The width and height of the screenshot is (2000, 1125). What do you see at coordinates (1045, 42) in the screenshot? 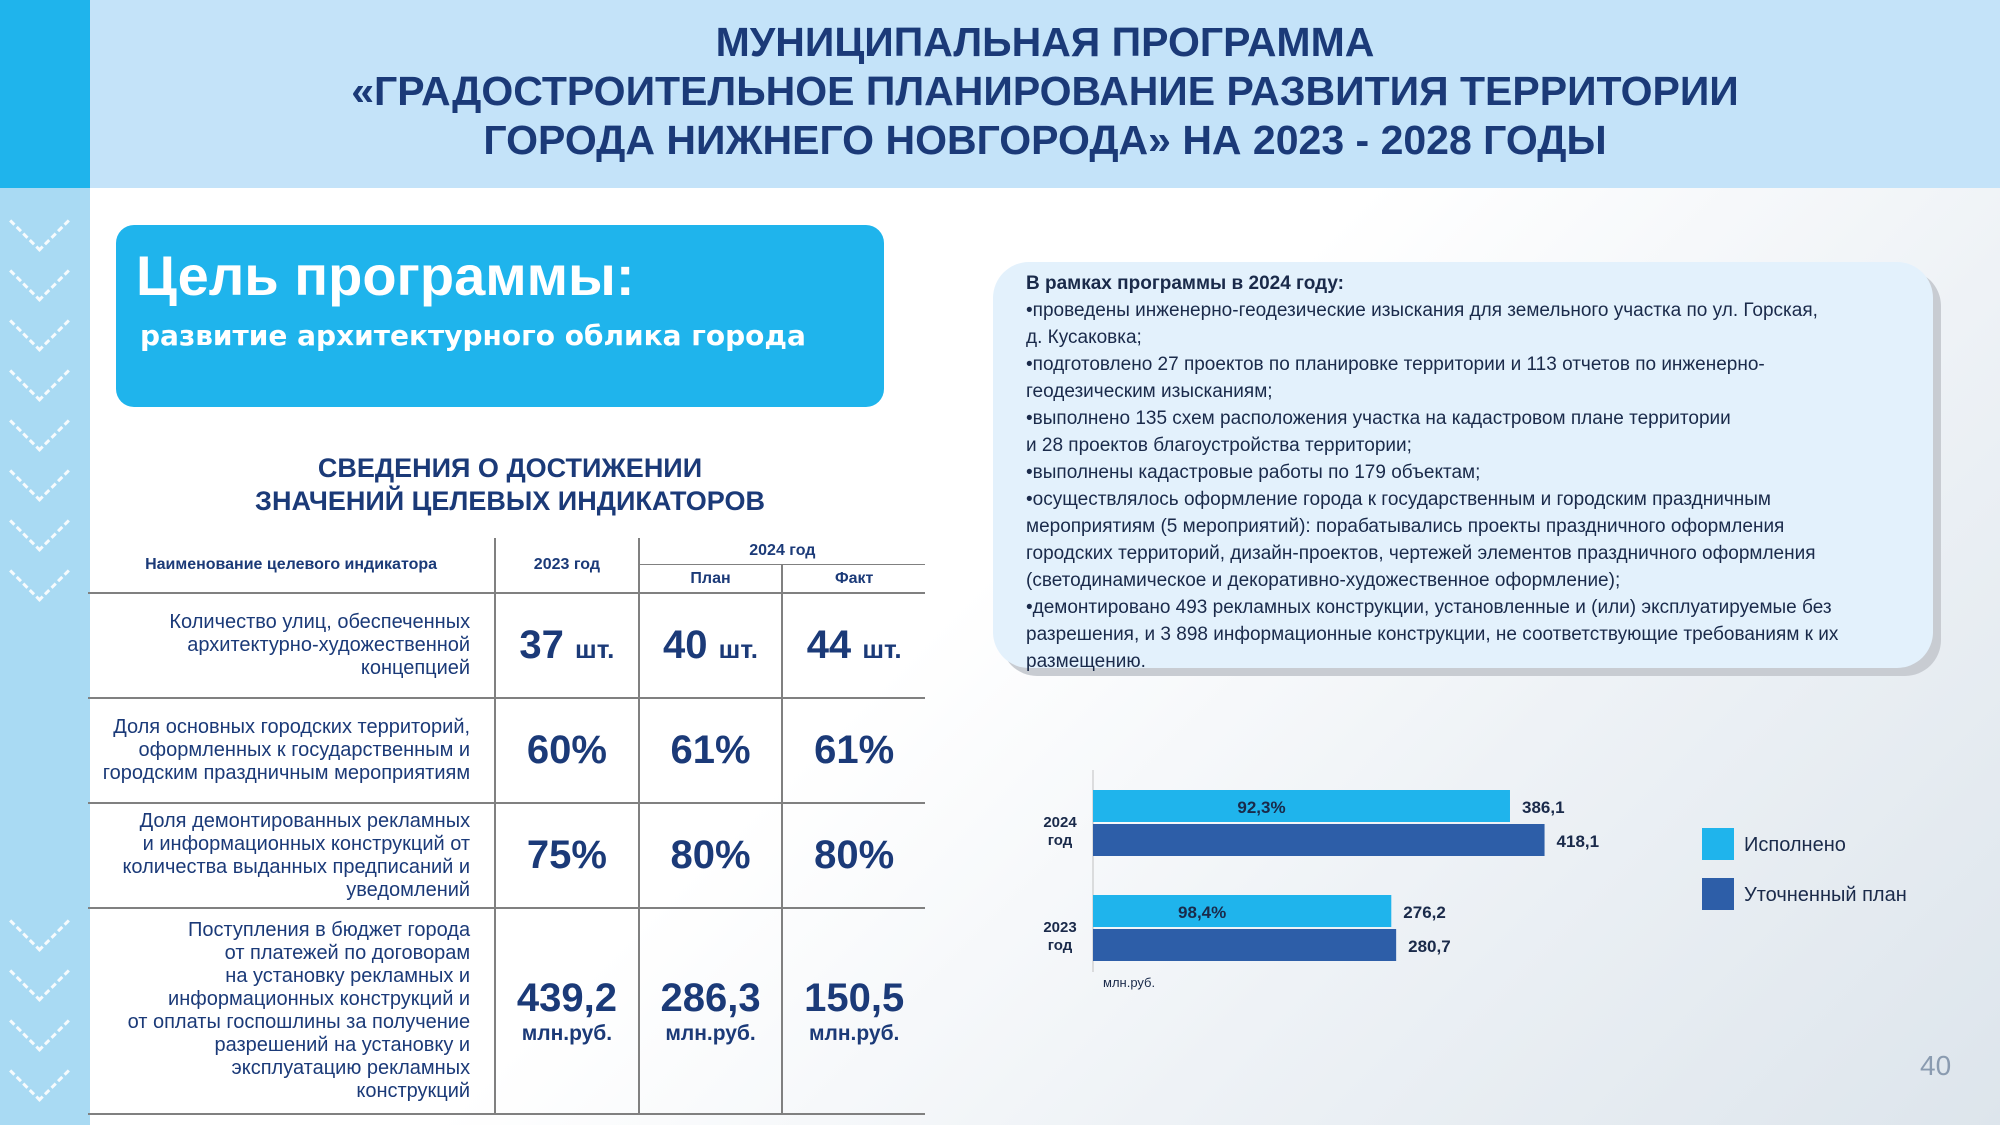
I see `page-title-line: МУНИЦИПАЛЬНАЯ ПРОГРАММА` at bounding box center [1045, 42].